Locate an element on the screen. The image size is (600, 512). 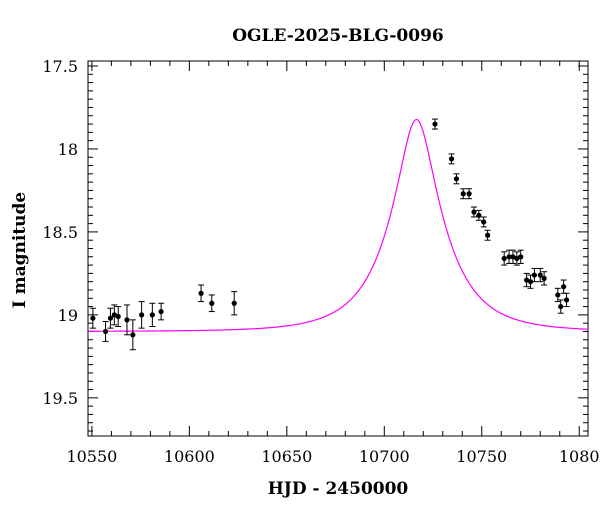
x-tick-label: 10700 is located at coordinates (384, 456).